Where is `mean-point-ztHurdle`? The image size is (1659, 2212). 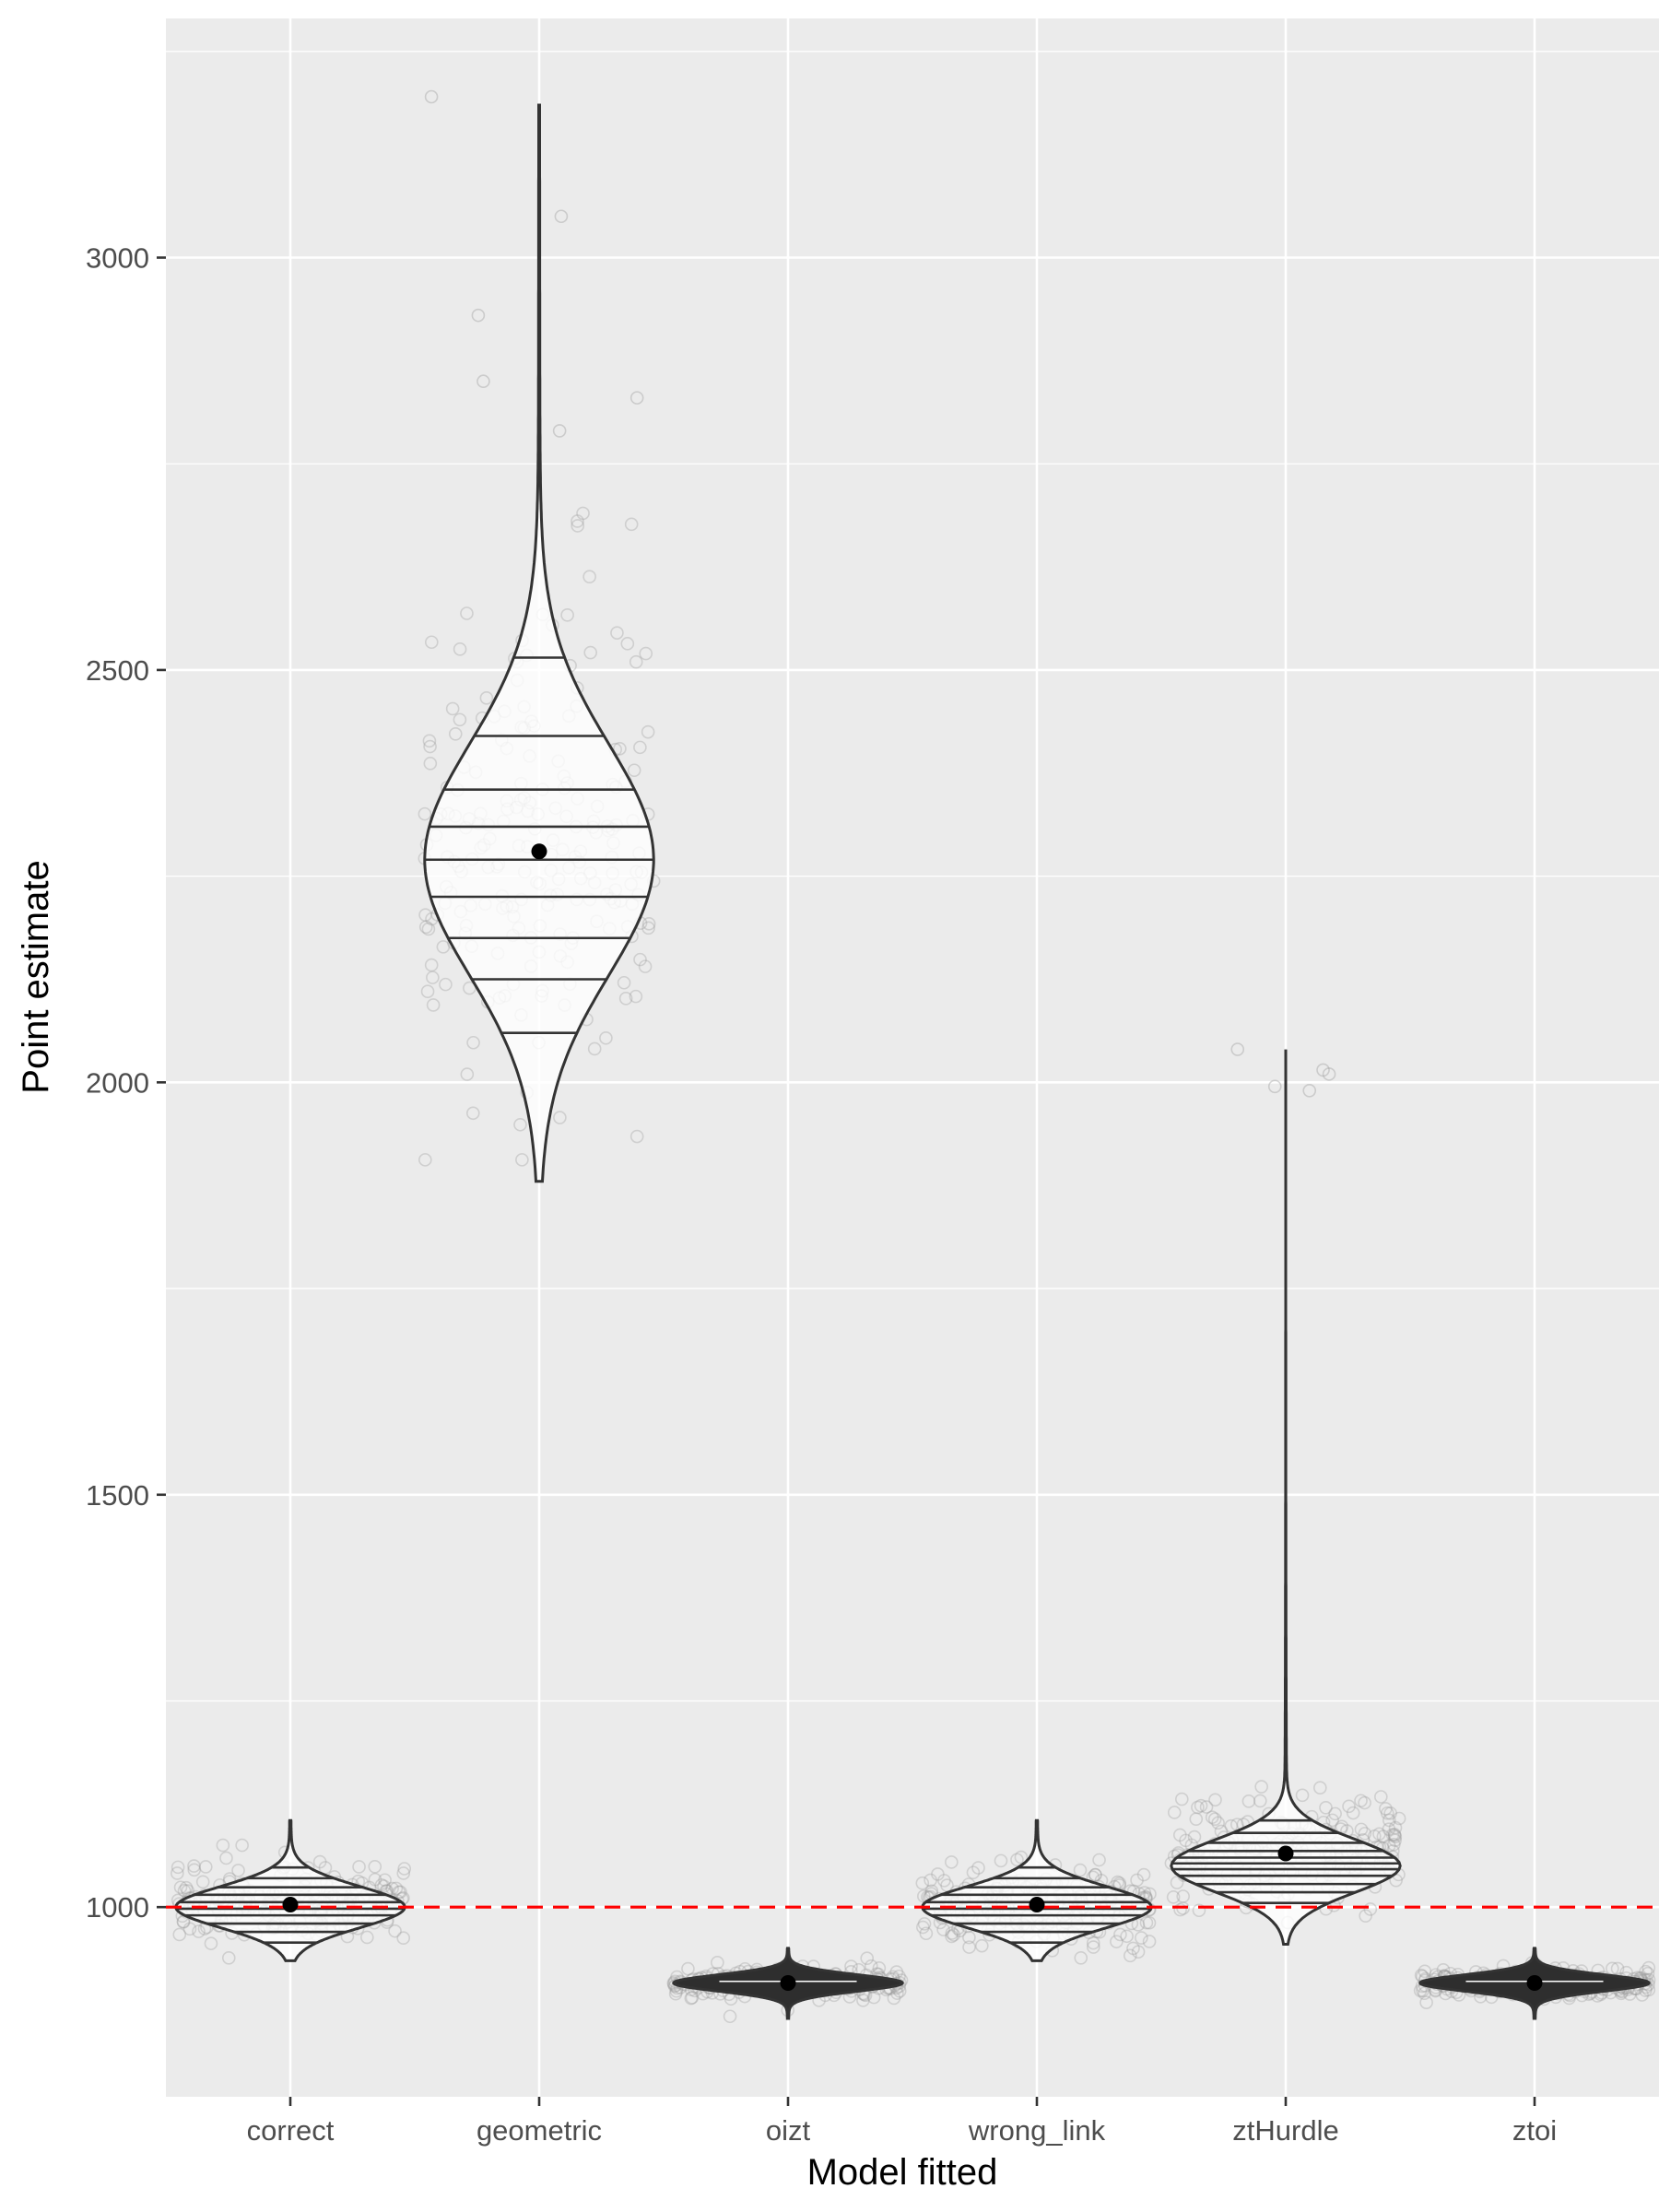
mean-point-ztHurdle is located at coordinates (1285, 1853).